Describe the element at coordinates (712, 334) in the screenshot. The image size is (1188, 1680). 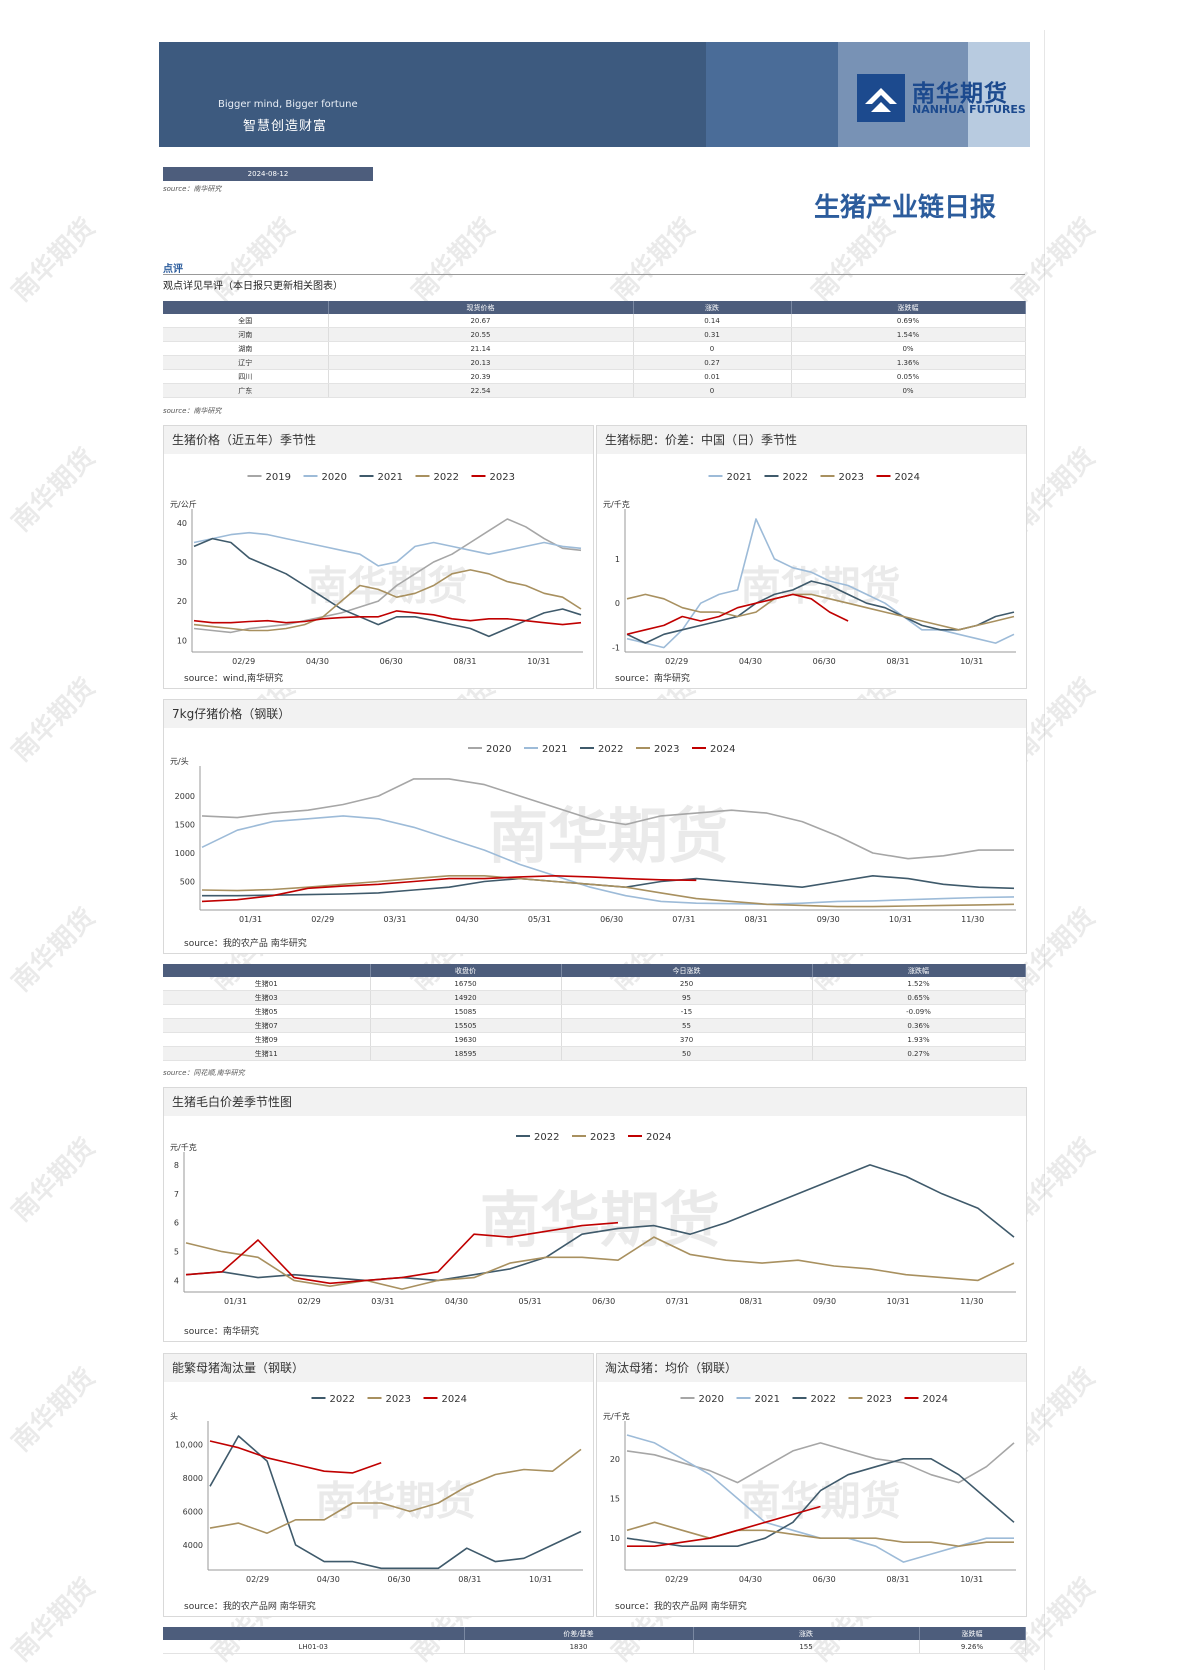
I see `table-cell: 0.31` at that location.